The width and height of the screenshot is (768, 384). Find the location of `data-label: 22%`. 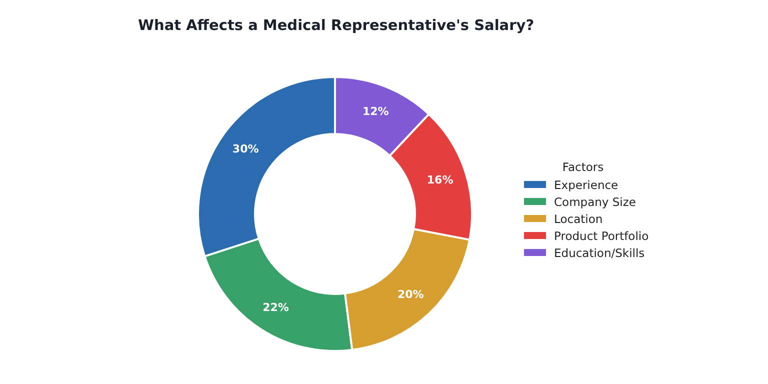

data-label: 22% is located at coordinates (275, 307).